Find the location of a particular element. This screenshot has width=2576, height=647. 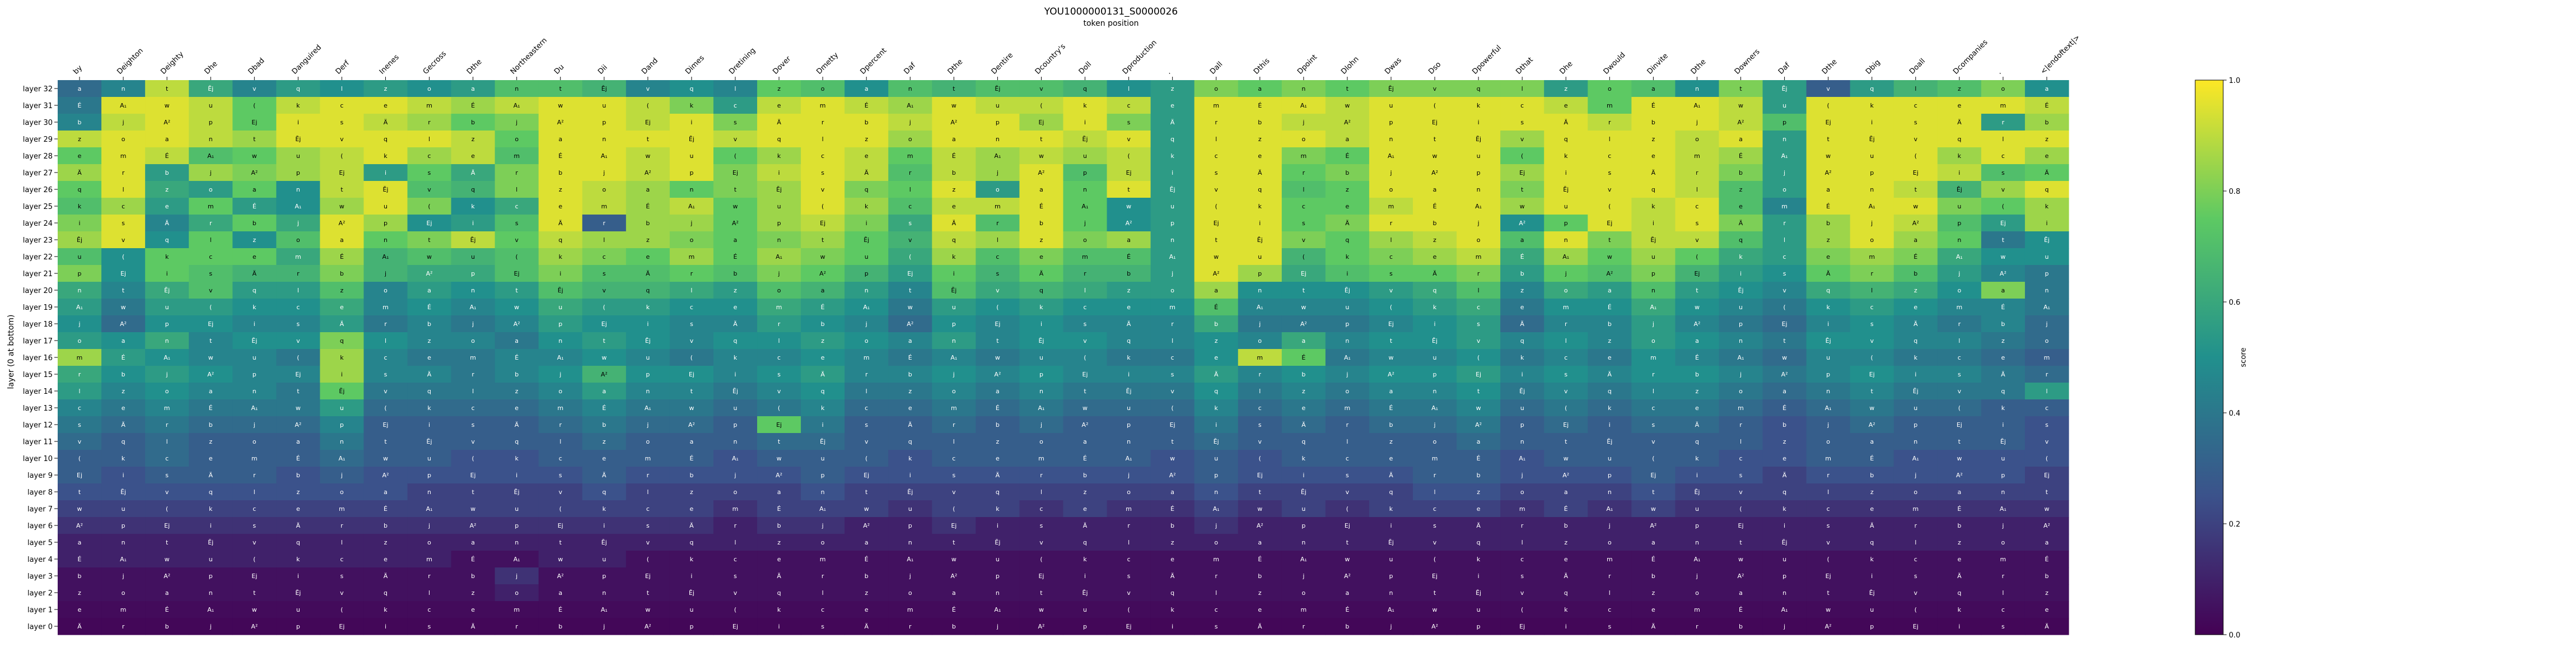

heatmap-cell-glyph: m is located at coordinates (1697, 609).